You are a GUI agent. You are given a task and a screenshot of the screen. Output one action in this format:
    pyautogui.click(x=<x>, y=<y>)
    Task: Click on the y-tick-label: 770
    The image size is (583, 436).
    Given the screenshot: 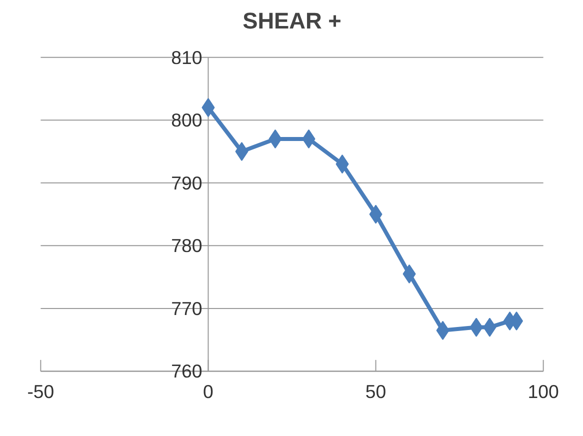 What is the action you would take?
    pyautogui.click(x=186, y=308)
    